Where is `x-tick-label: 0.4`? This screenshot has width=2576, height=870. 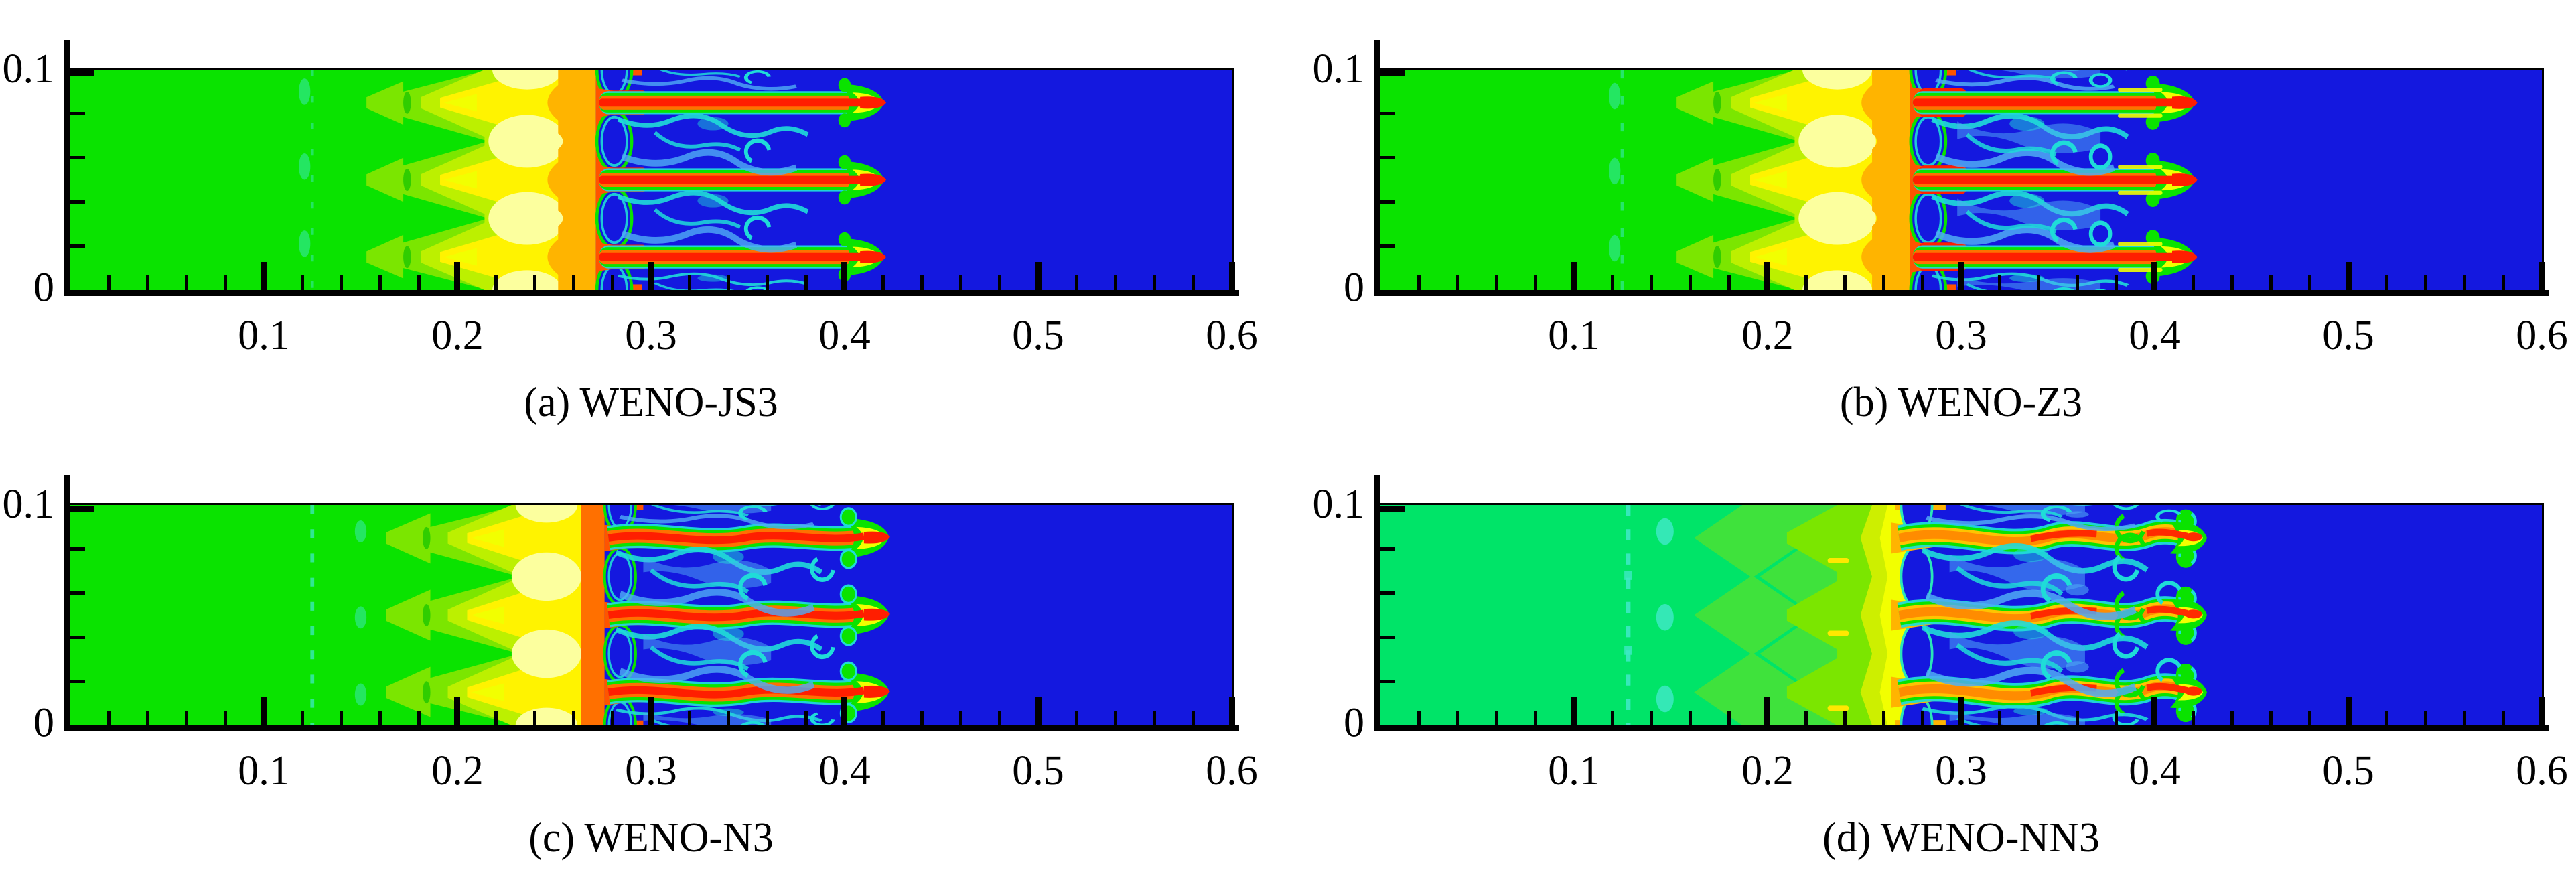
x-tick-label: 0.4 is located at coordinates (2155, 335).